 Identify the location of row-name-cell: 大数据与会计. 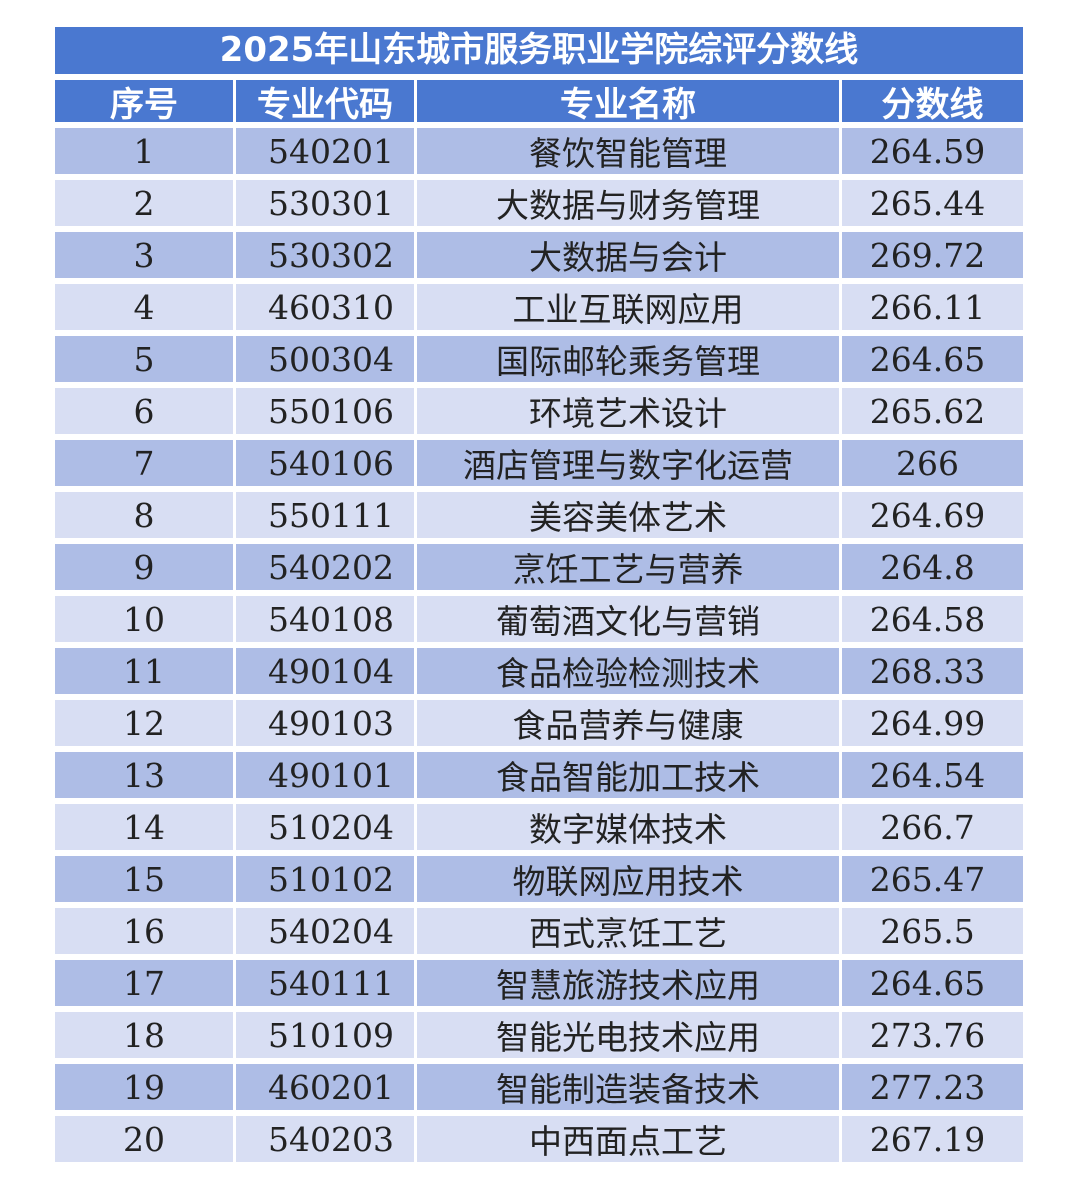
(628, 255).